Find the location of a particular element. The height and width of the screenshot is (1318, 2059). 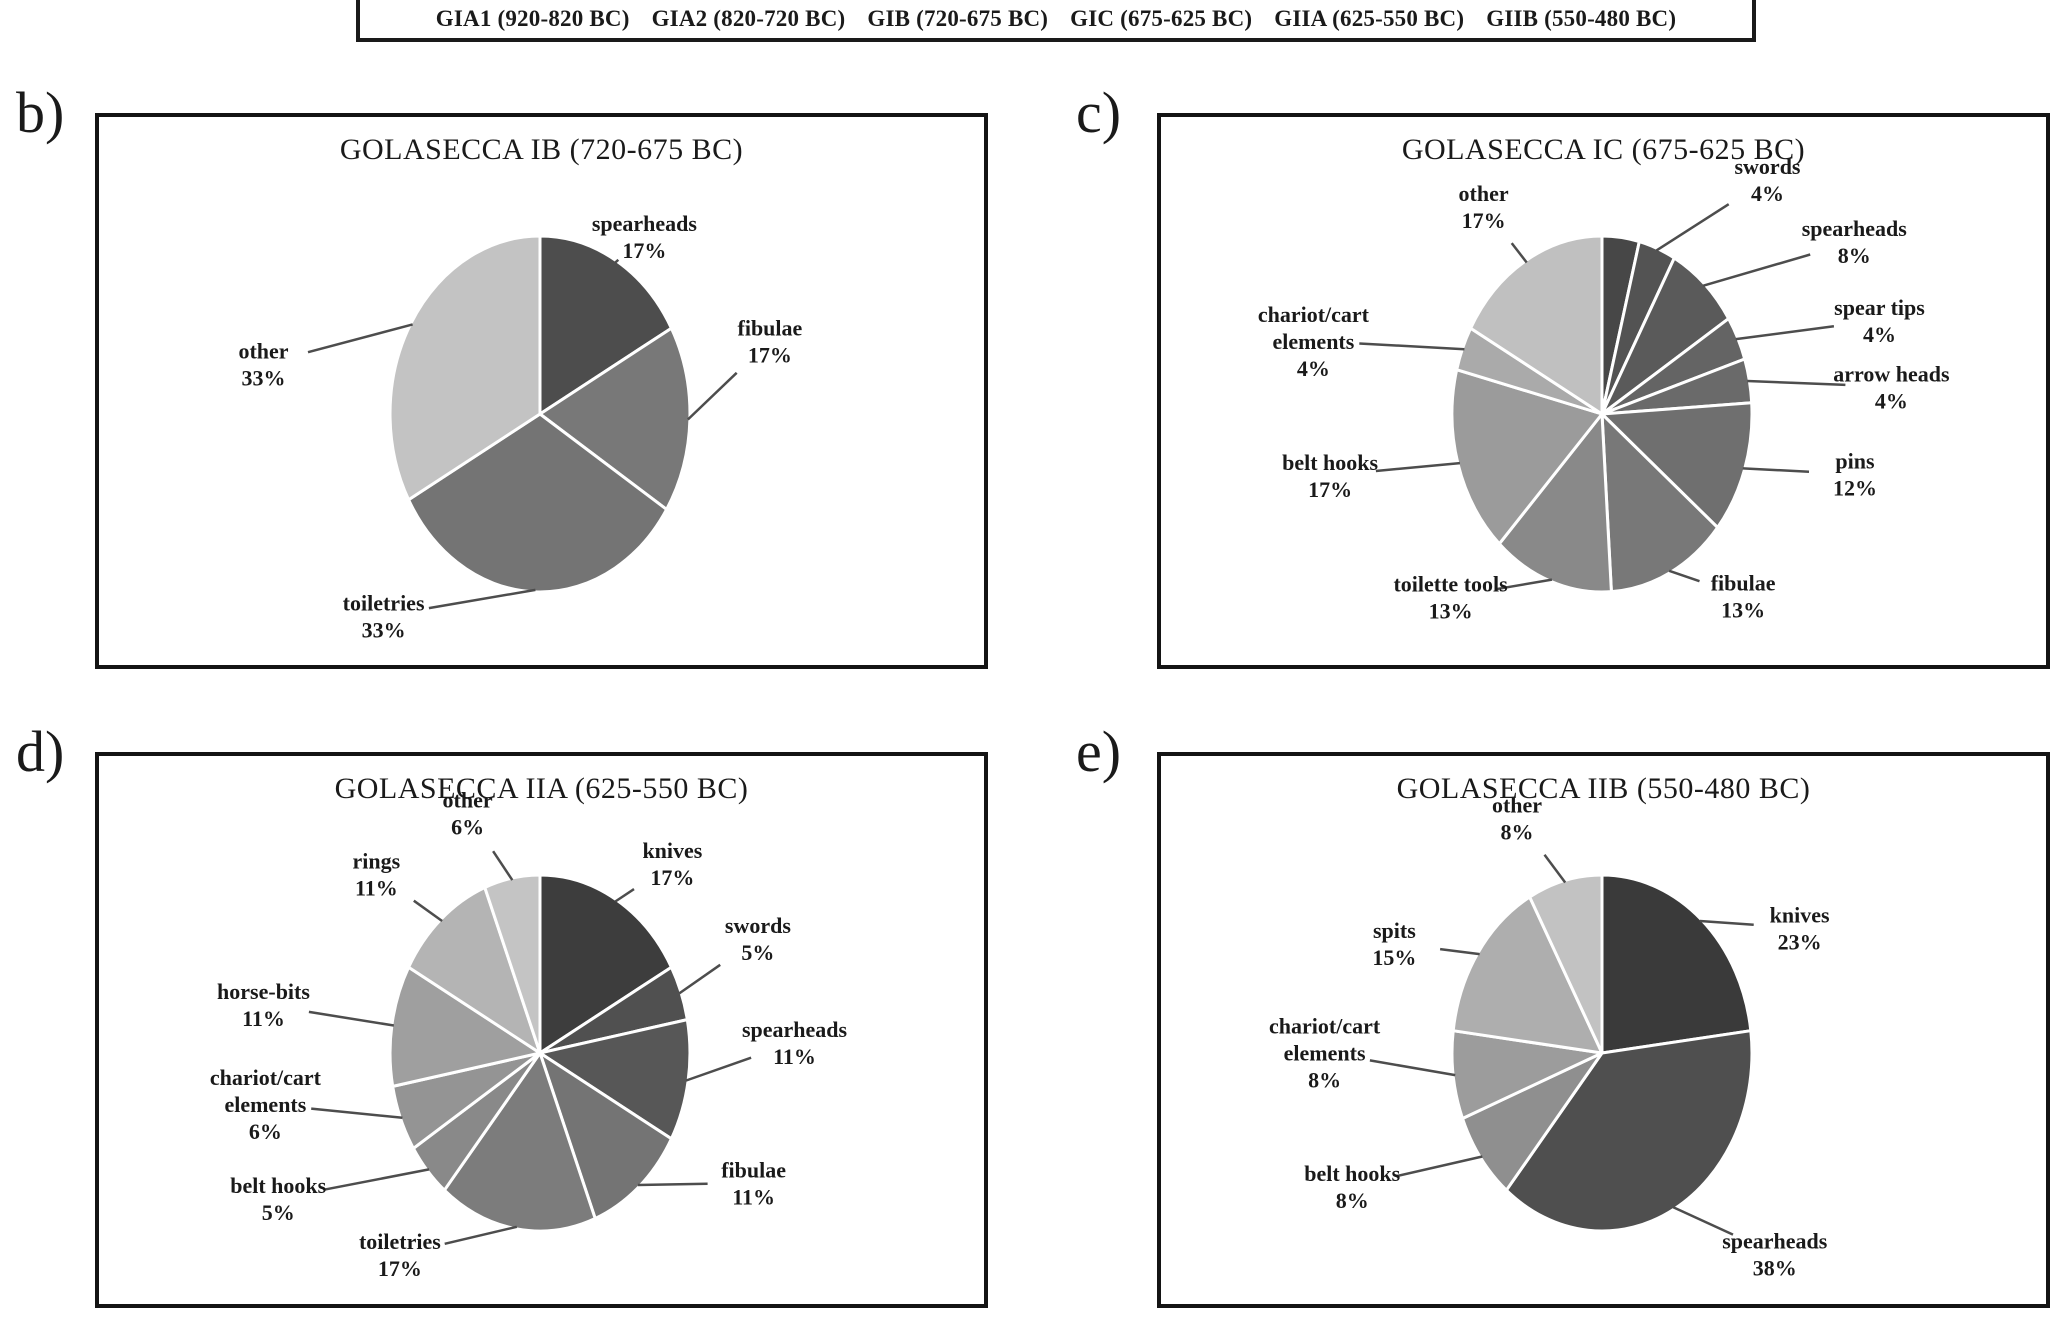

slice-label-chariot-cart-elements: chariot/cart elements 6% is located at coordinates (266, 1104).